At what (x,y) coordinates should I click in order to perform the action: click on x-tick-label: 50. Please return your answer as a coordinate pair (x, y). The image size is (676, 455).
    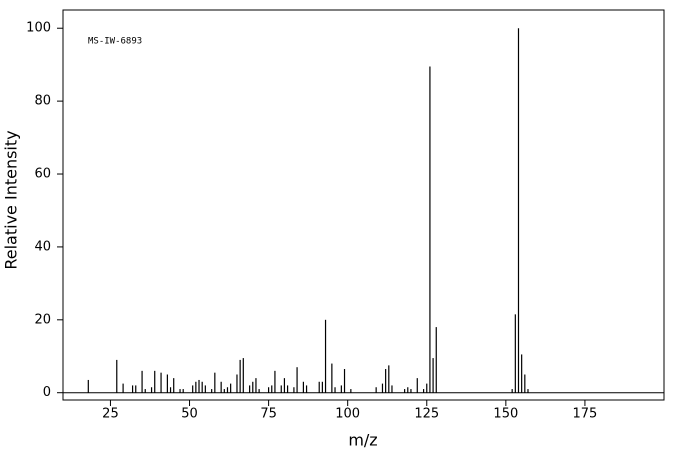
    Looking at the image, I should click on (189, 414).